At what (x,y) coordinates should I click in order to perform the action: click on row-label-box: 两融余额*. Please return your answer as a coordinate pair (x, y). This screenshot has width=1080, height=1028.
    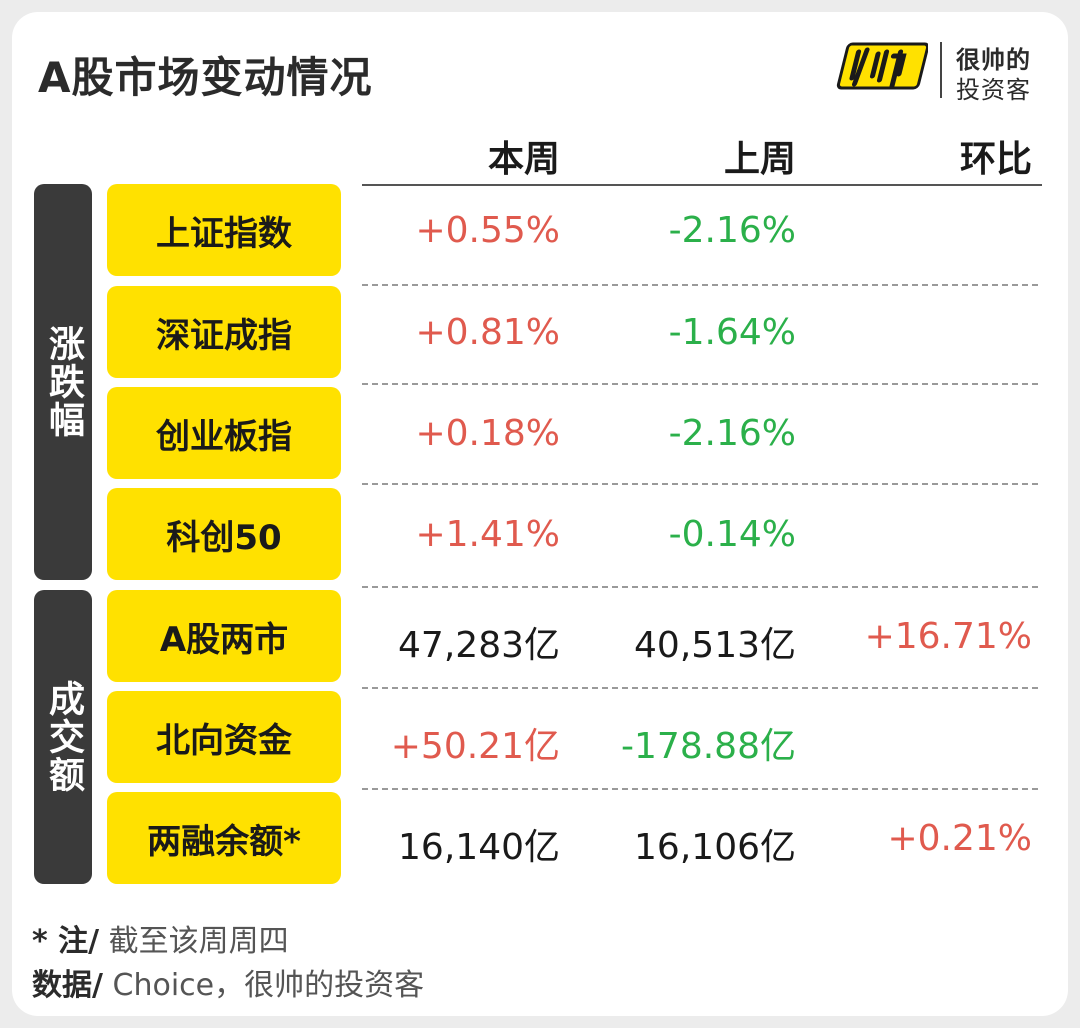
    Looking at the image, I should click on (224, 838).